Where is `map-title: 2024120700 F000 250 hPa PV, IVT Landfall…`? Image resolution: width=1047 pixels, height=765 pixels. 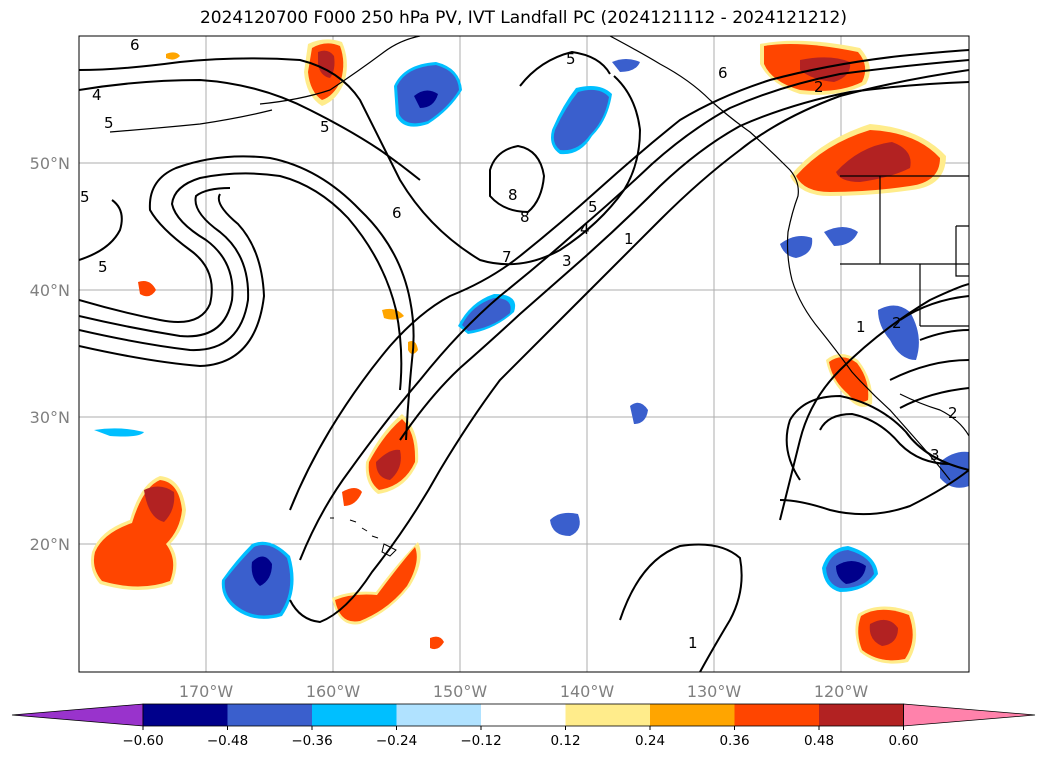 map-title: 2024120700 F000 250 hPa PV, IVT Landfall… is located at coordinates (523, 18).